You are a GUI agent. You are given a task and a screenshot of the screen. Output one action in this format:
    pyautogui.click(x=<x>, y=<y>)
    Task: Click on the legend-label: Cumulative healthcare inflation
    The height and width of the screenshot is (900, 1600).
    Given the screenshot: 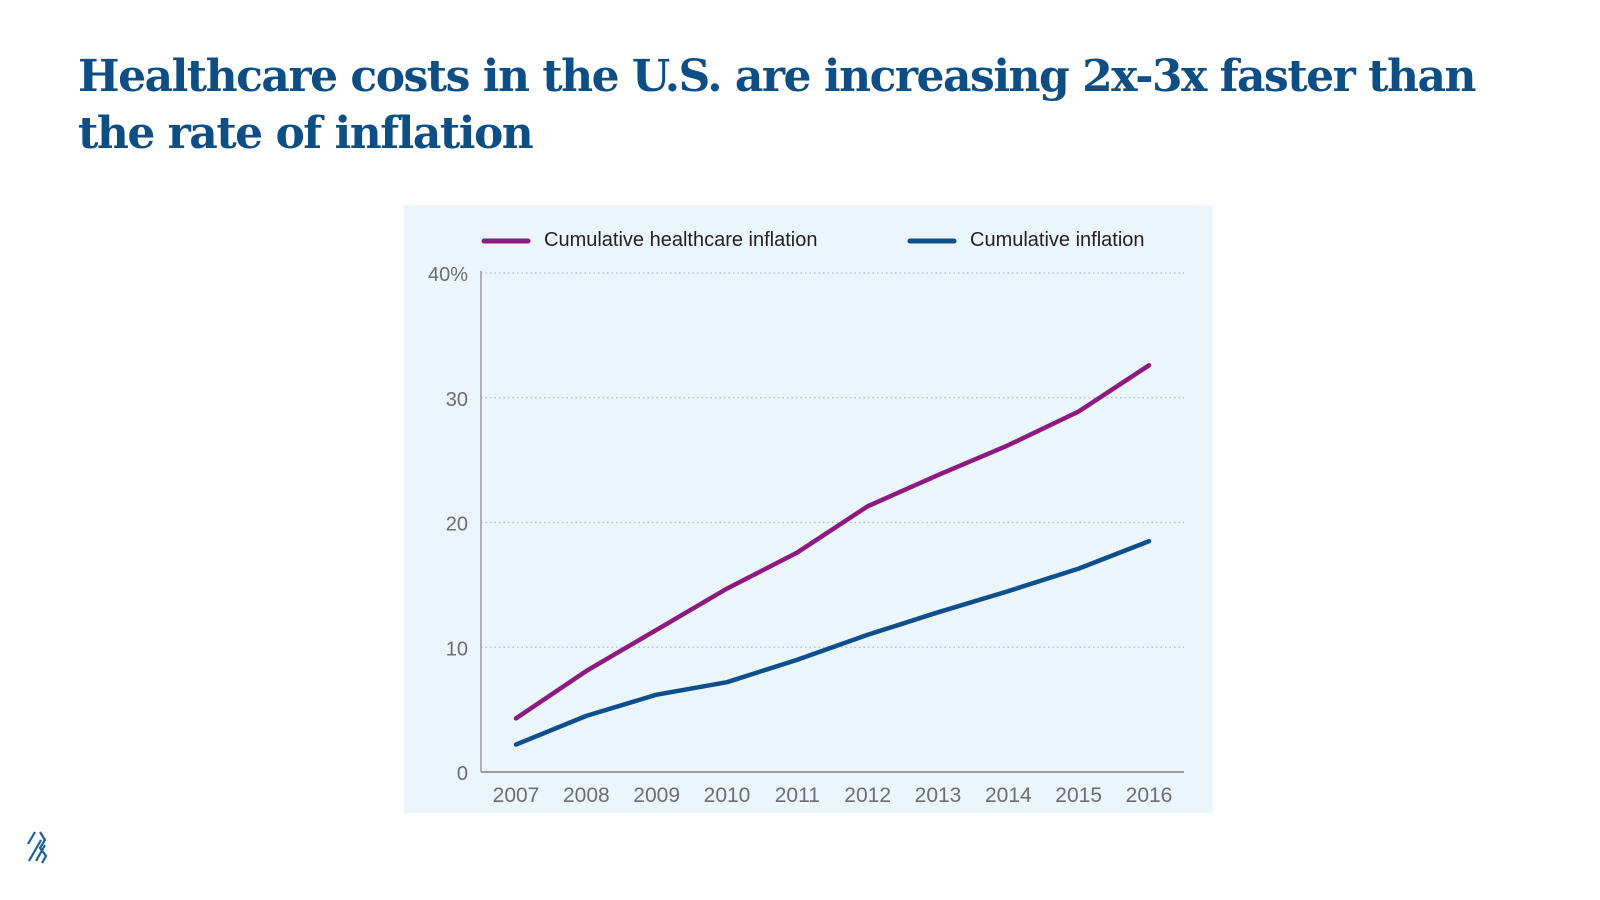 What is the action you would take?
    pyautogui.click(x=681, y=240)
    